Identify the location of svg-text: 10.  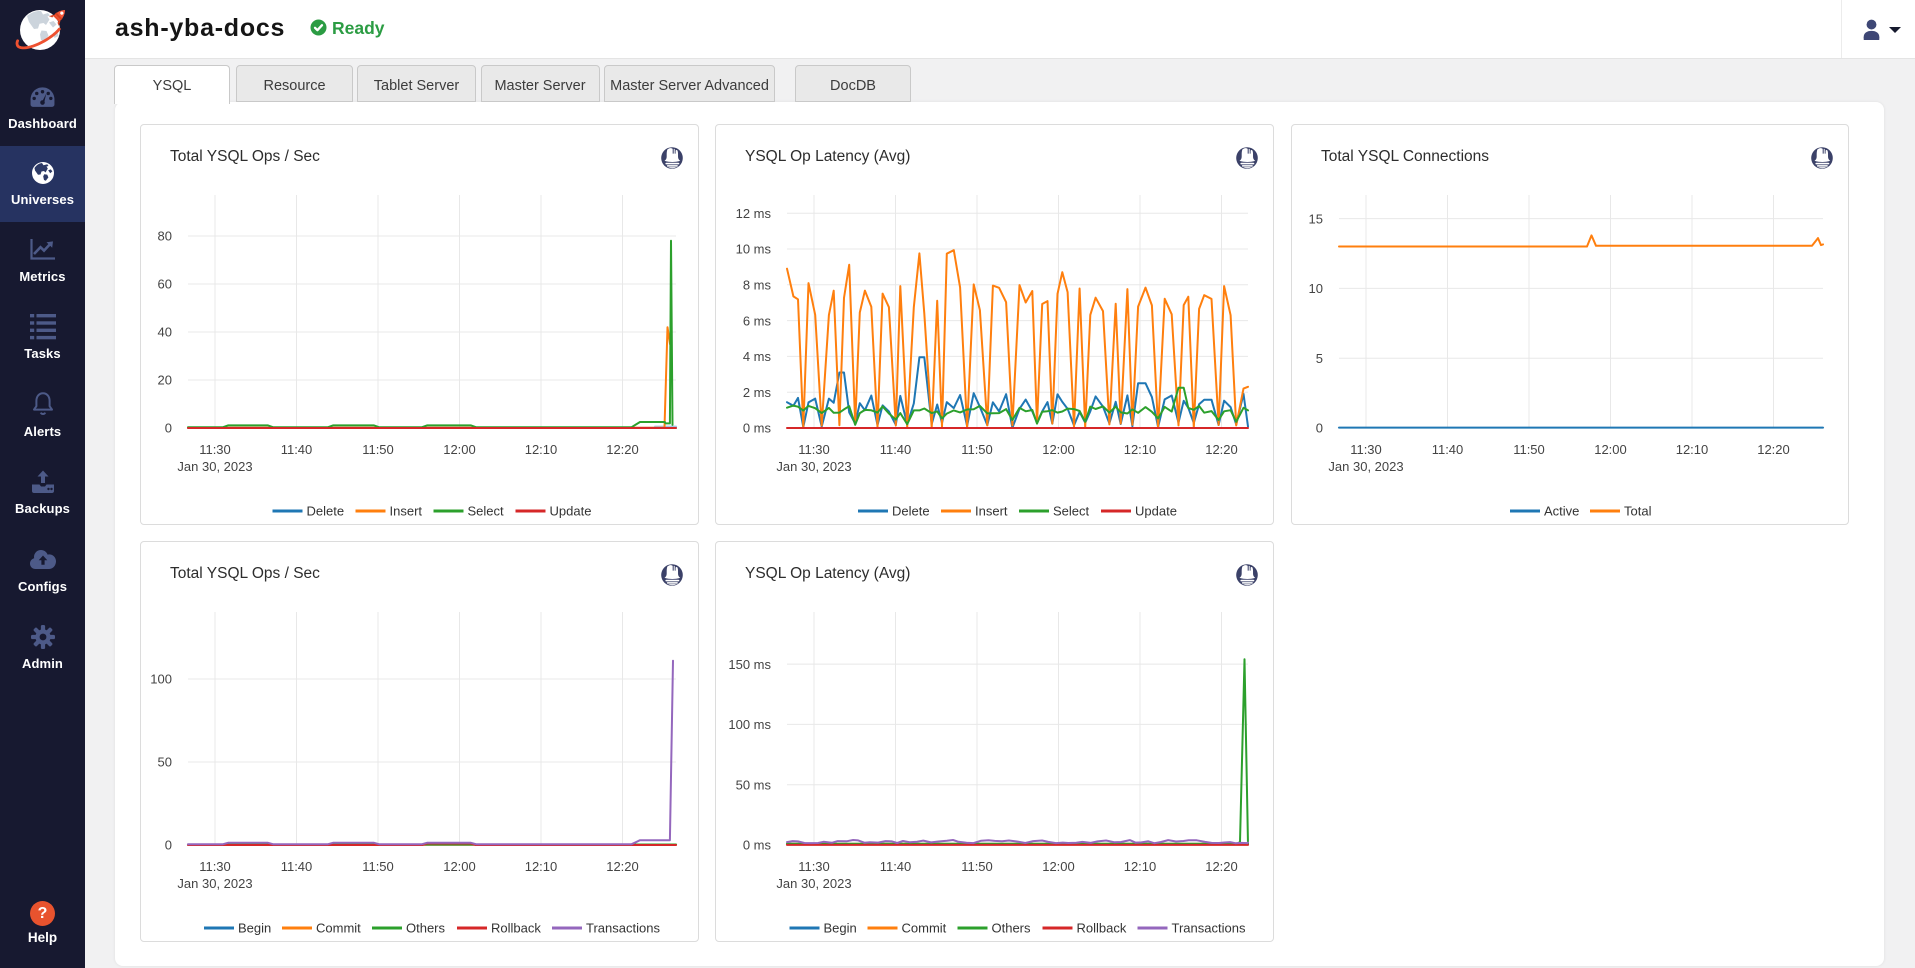
(1316, 288).